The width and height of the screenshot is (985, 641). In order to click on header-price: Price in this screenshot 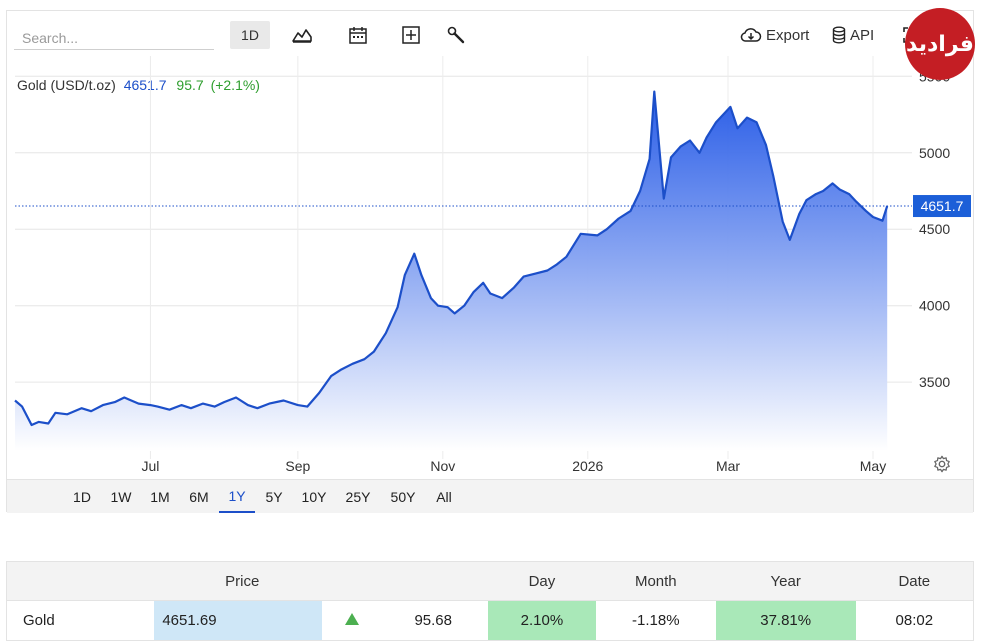, I will do `click(238, 581)`.